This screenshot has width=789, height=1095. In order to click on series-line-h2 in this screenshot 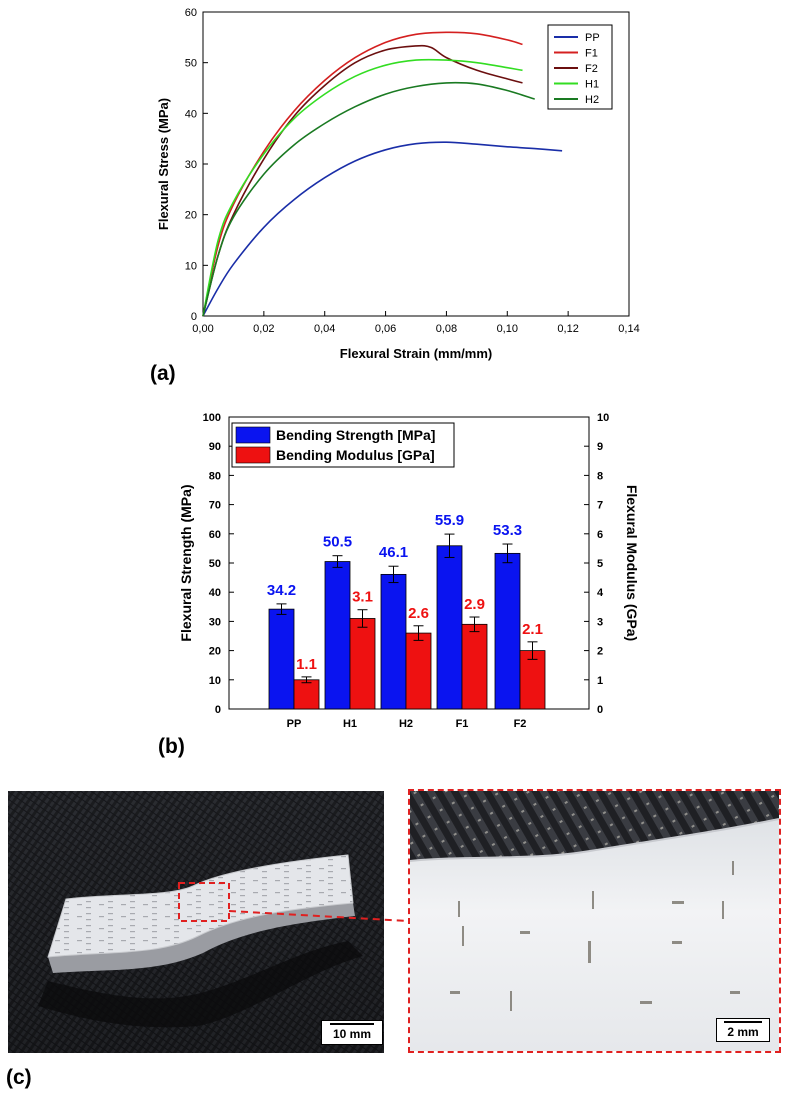, I will do `click(368, 199)`.